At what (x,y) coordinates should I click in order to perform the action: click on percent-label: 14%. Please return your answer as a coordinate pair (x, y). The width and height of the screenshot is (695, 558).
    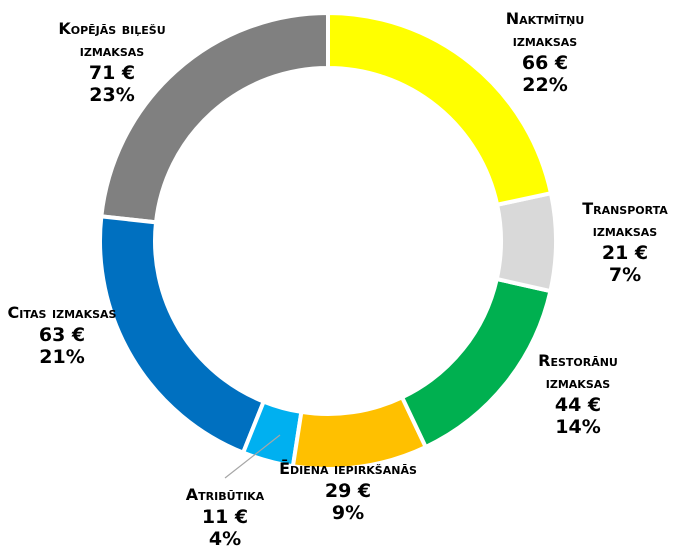
    Looking at the image, I should click on (578, 427).